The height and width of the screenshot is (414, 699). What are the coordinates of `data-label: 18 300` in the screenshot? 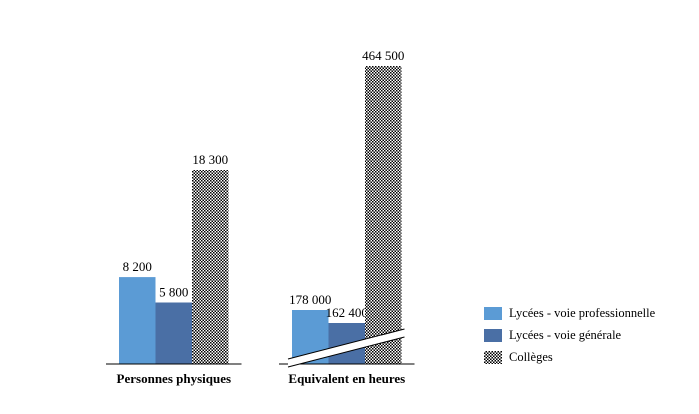 It's located at (210, 159).